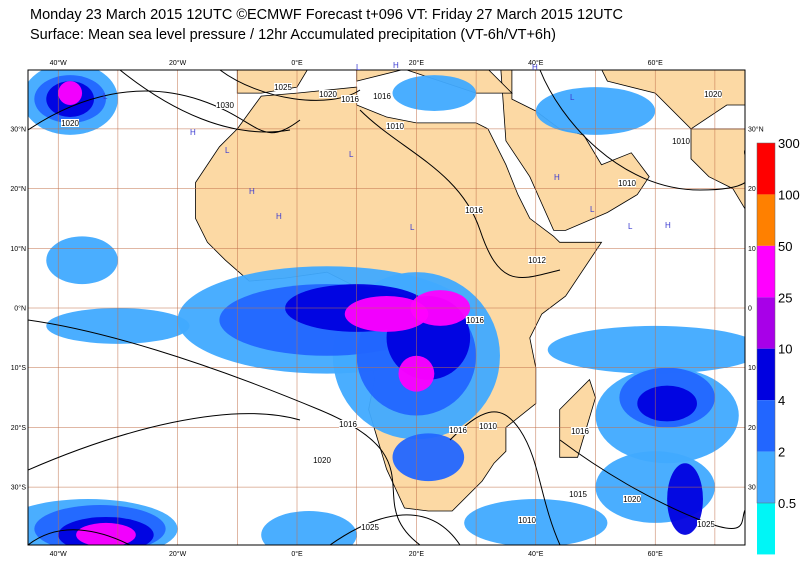  Describe the element at coordinates (178, 554) in the screenshot. I see `lon-label-bottom: 20°W` at that location.